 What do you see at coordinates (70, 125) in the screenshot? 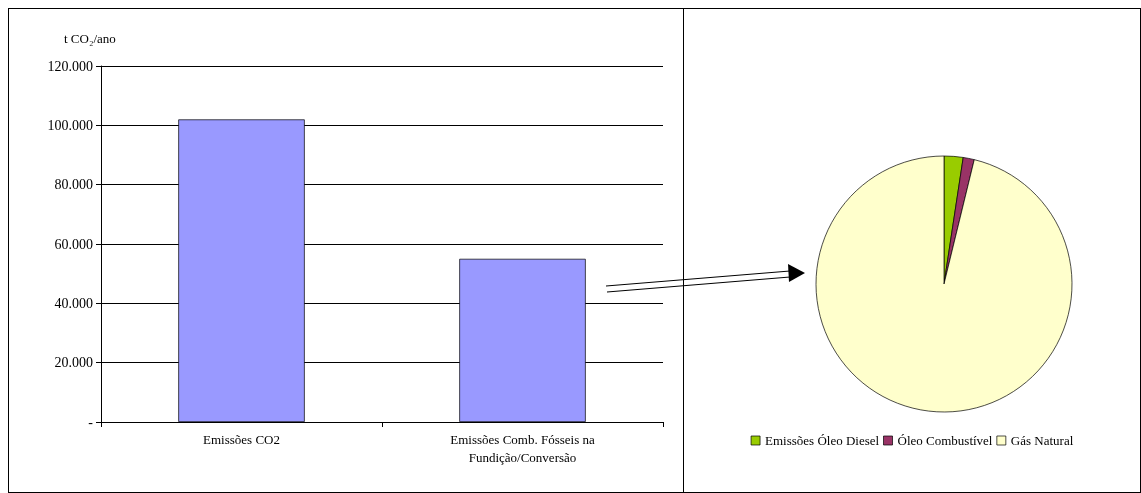
I see `y-tick-label: 100.000` at bounding box center [70, 125].